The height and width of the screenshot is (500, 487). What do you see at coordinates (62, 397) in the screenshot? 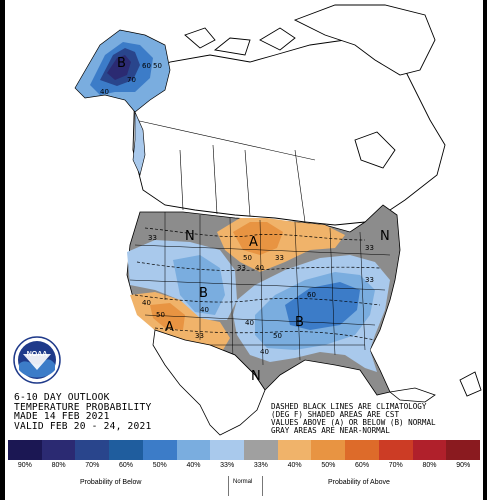
I see `title-line-1: 6-10 DAY OUTLOOK` at bounding box center [62, 397].